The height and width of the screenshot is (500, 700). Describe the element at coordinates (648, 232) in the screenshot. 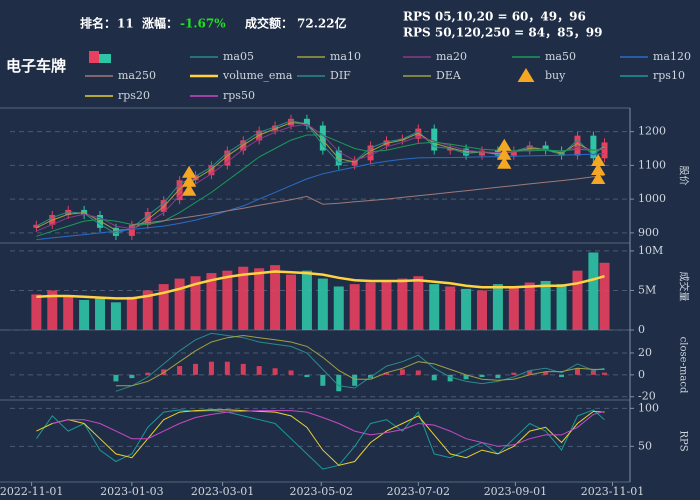

I see `y-tick-label: 900` at that location.